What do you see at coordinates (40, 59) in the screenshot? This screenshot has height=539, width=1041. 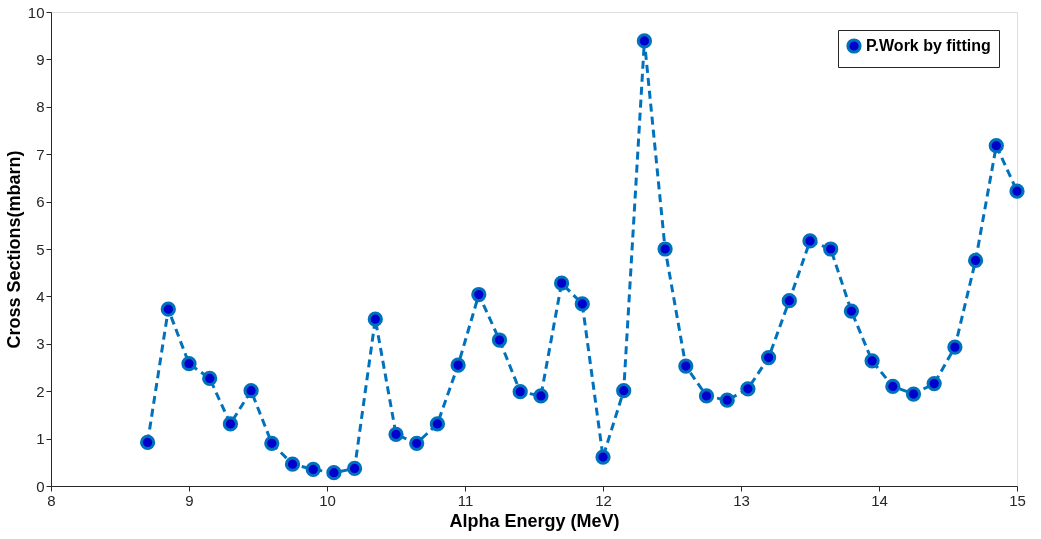 I see `y-tick-label: 9` at bounding box center [40, 59].